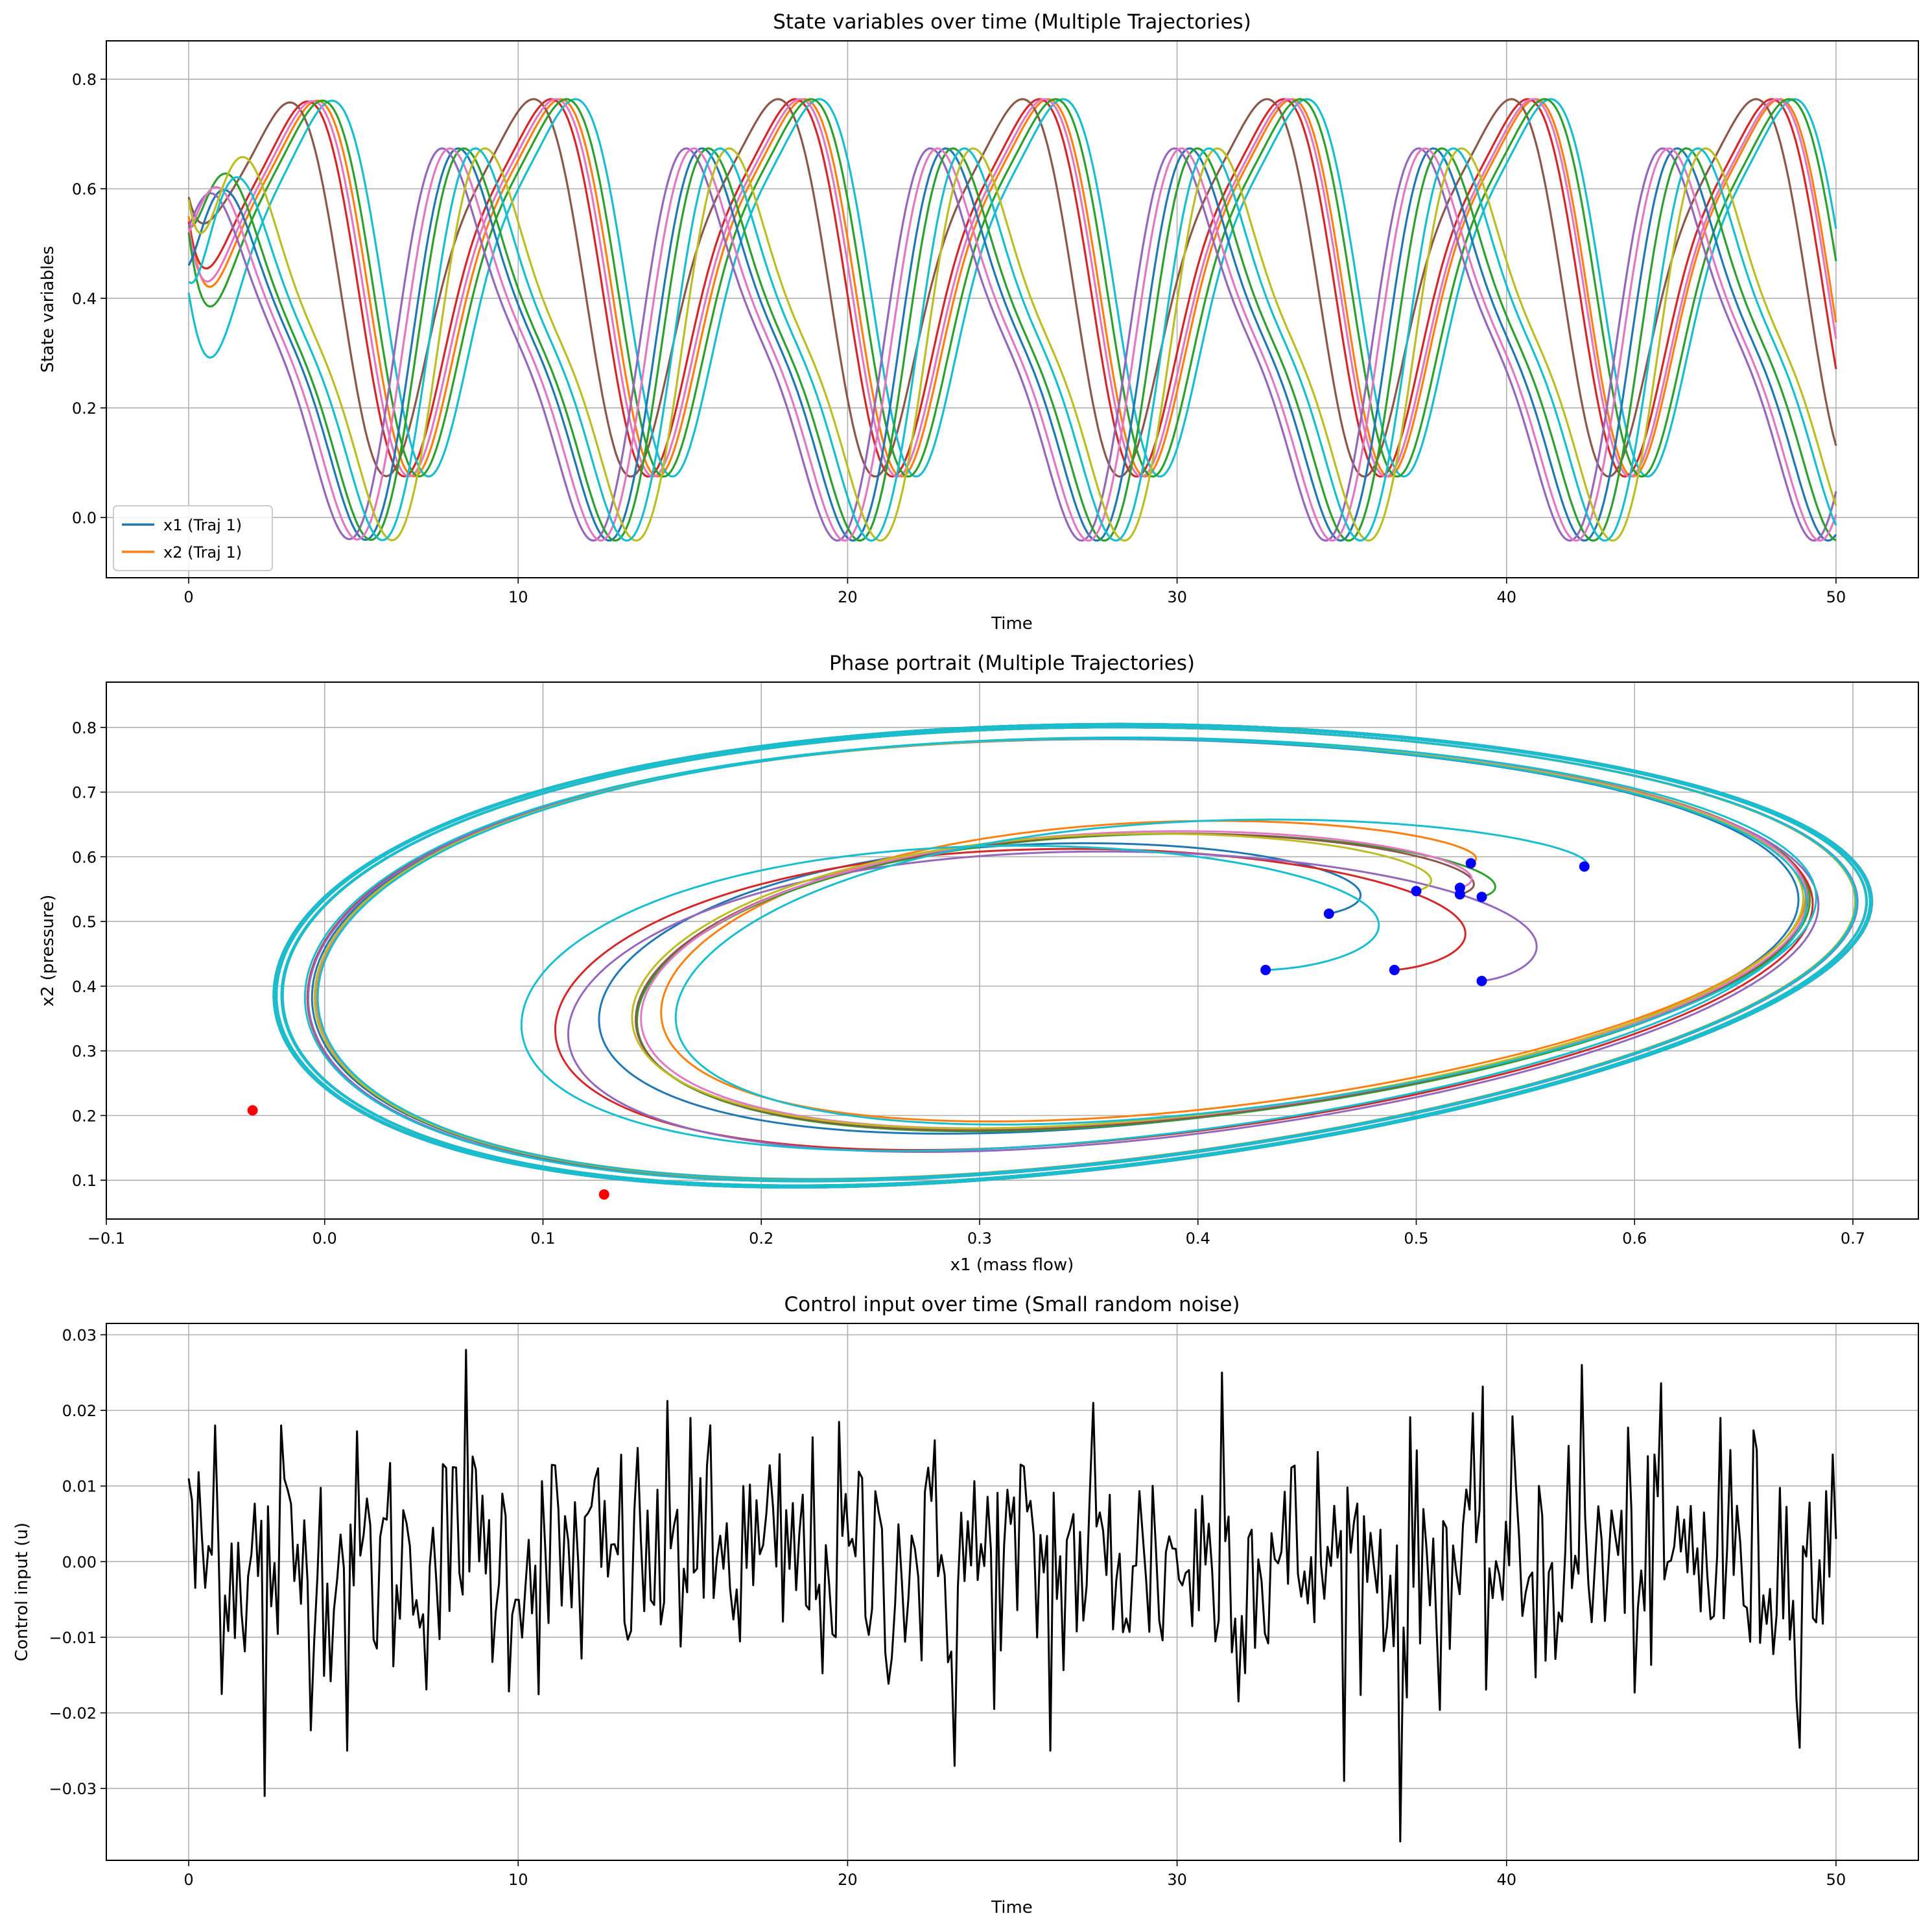  I want to click on y-tick-label: −0.02, so click(73, 1714).